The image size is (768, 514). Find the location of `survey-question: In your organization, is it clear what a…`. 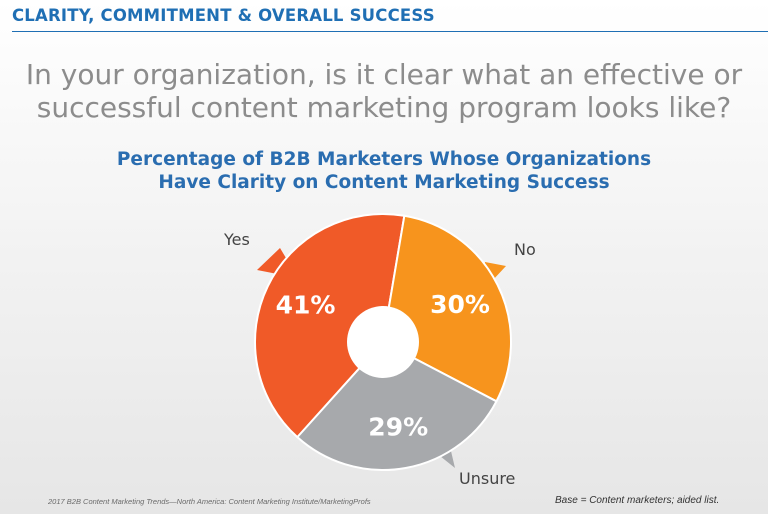

survey-question: In your organization, is it clear what a… is located at coordinates (384, 91).